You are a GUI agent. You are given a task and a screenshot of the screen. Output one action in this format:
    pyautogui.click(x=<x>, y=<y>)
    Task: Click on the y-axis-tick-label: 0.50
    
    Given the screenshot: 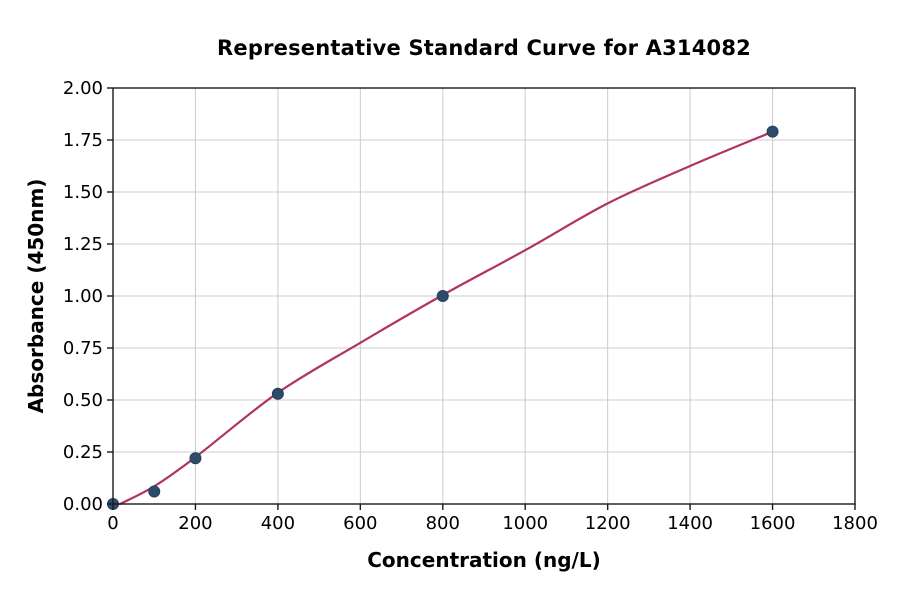 What is the action you would take?
    pyautogui.click(x=83, y=400)
    